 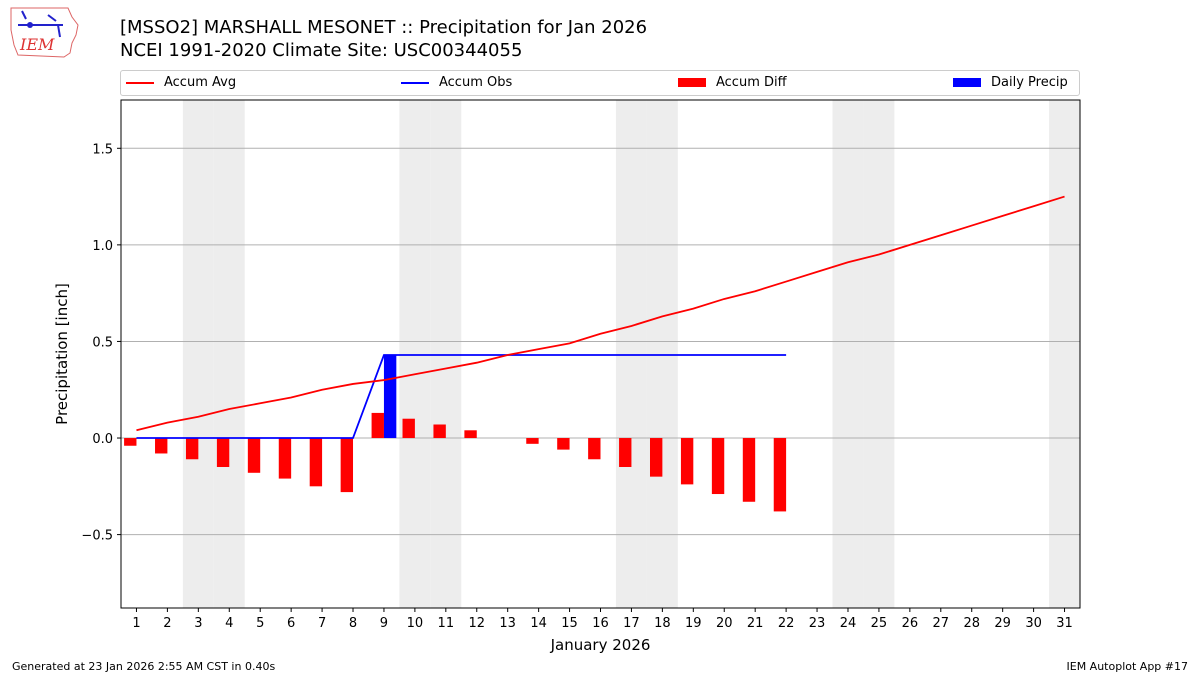 What do you see at coordinates (229, 623) in the screenshot?
I see `x-tick-label: 4` at bounding box center [229, 623].